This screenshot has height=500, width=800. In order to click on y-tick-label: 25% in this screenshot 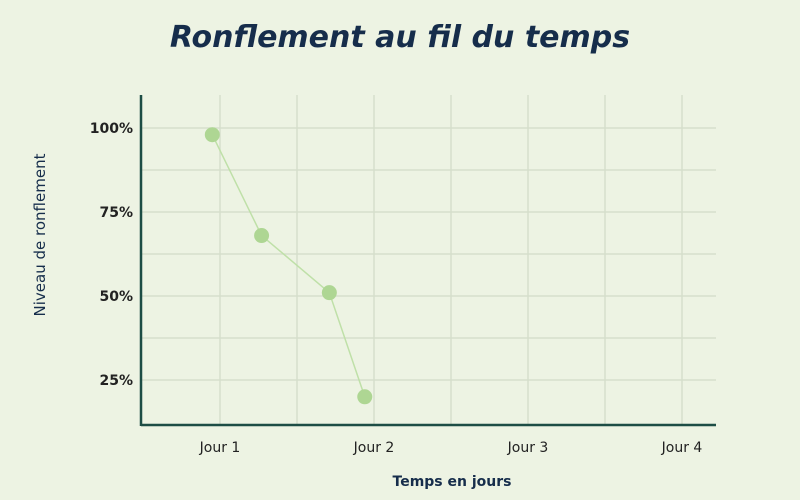, I will do `click(116, 381)`.